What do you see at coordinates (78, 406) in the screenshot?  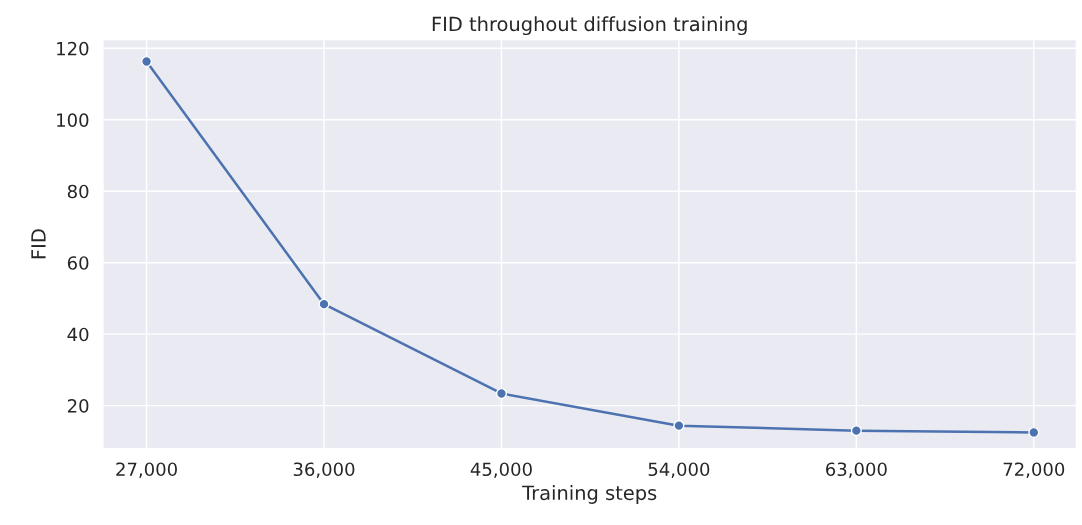 I see `y-tick-label: 20` at bounding box center [78, 406].